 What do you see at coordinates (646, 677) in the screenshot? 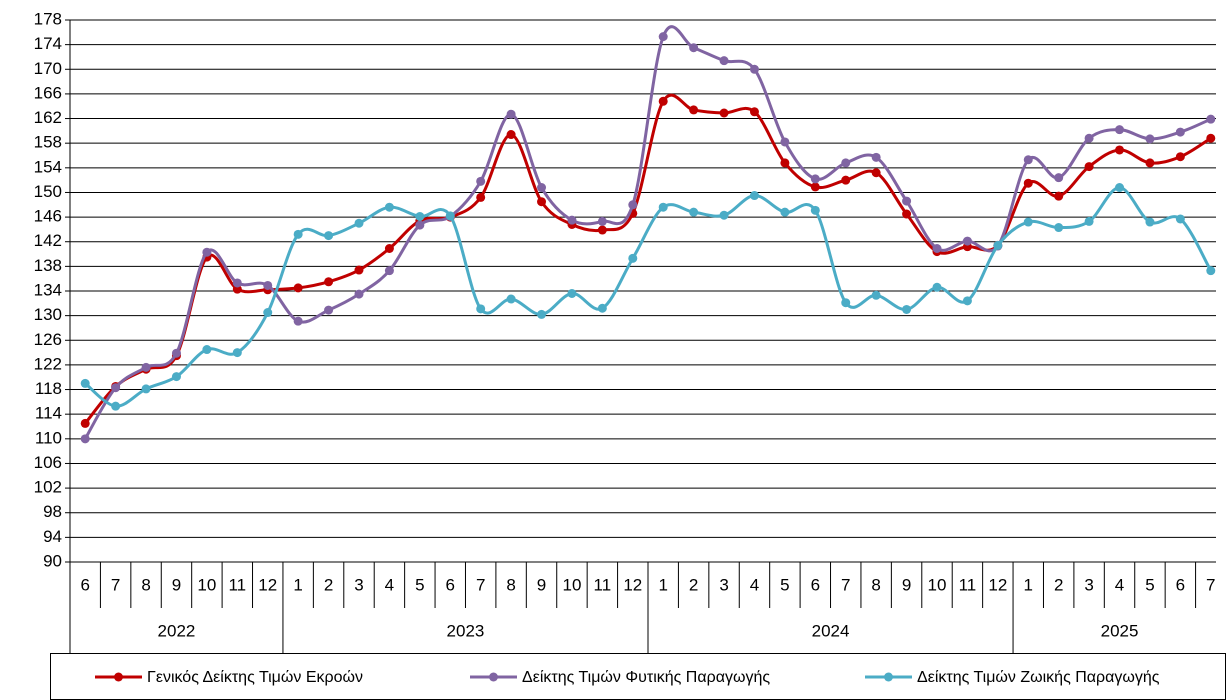
I see `legend-label: Δείκτης Τιμών Φυτικής Παραγωγής` at bounding box center [646, 677].